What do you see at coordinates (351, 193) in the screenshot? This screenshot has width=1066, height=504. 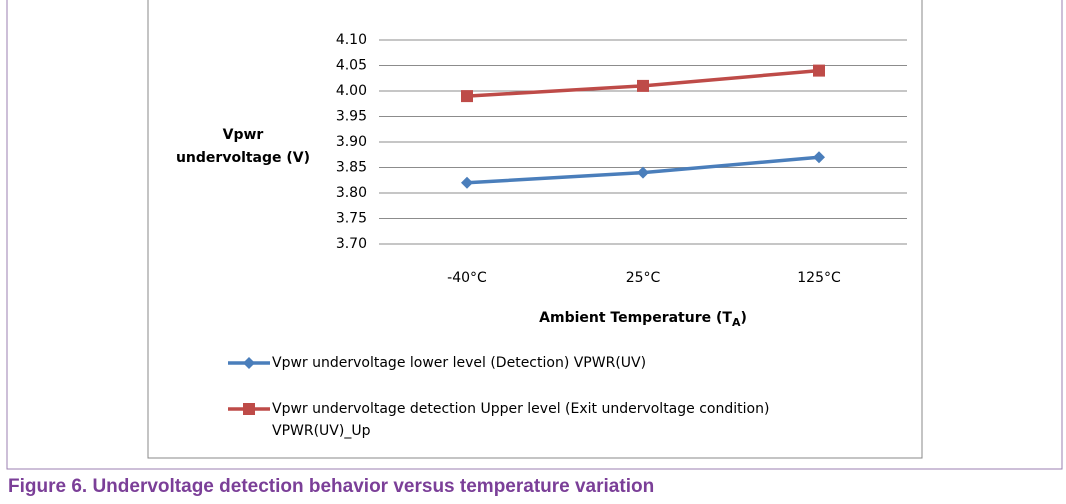 I see `y-tick-label: 3.80` at bounding box center [351, 193].